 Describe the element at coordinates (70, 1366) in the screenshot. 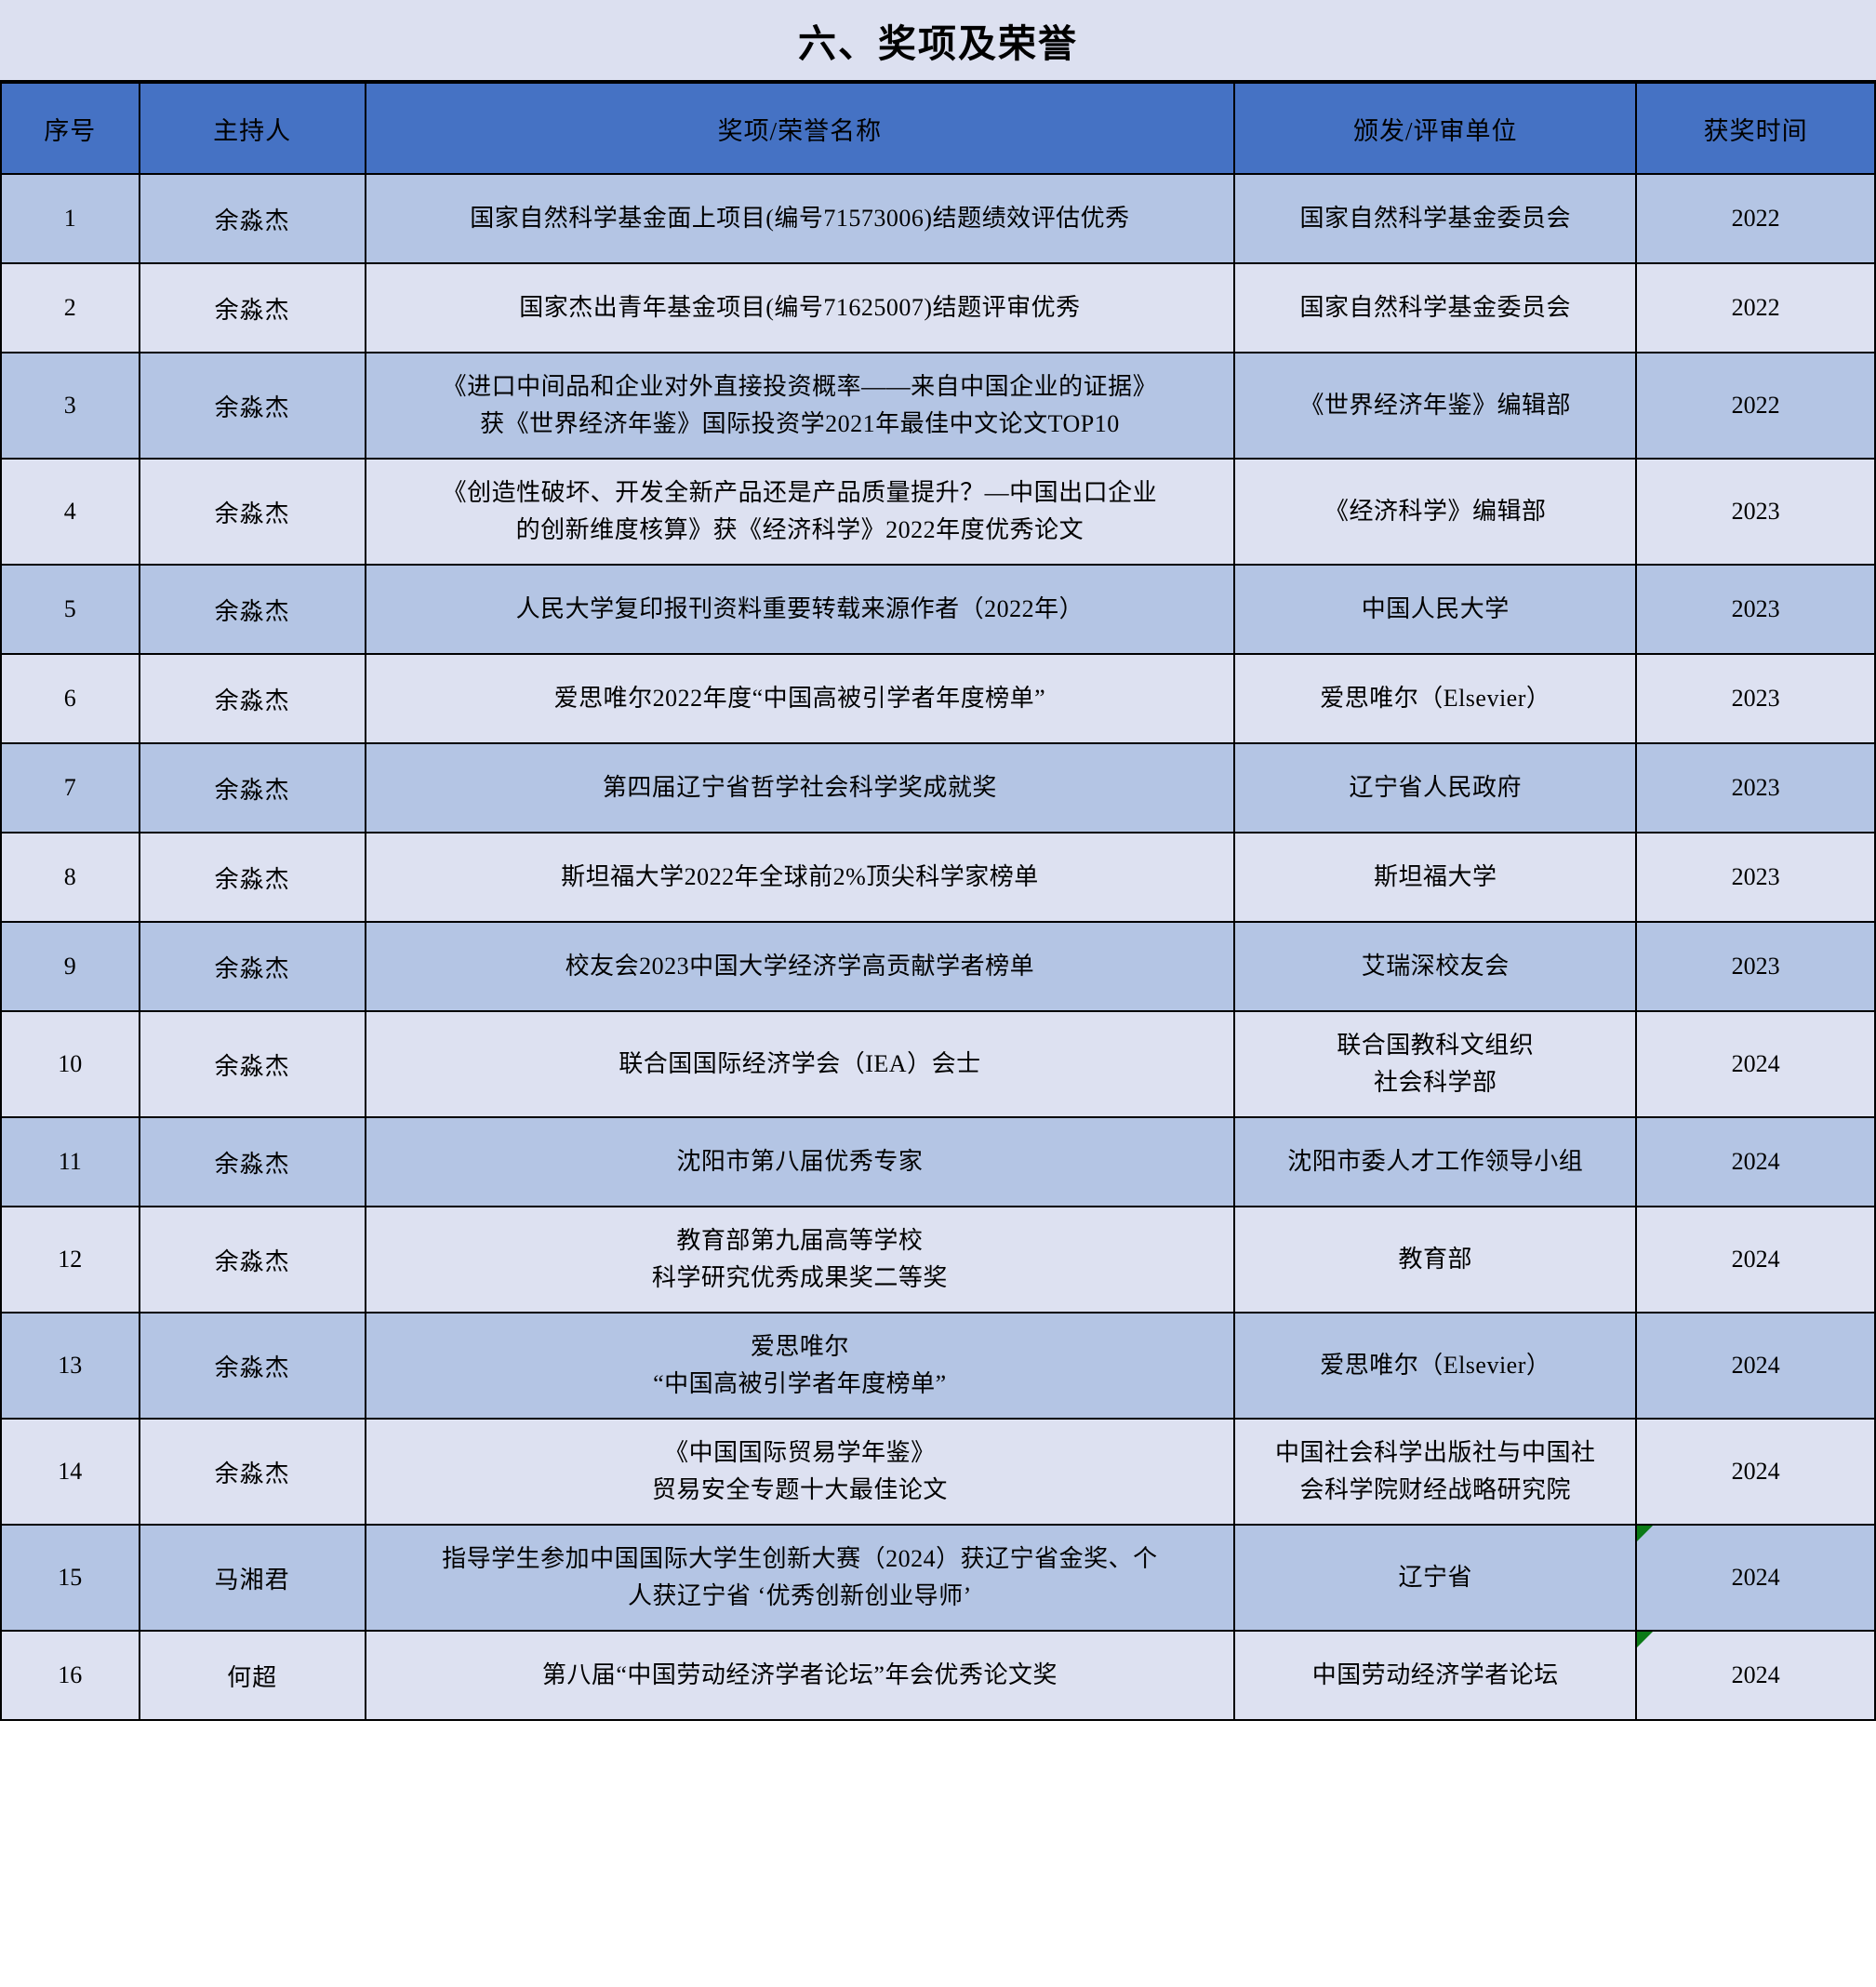

I see `cell-index: 13` at that location.